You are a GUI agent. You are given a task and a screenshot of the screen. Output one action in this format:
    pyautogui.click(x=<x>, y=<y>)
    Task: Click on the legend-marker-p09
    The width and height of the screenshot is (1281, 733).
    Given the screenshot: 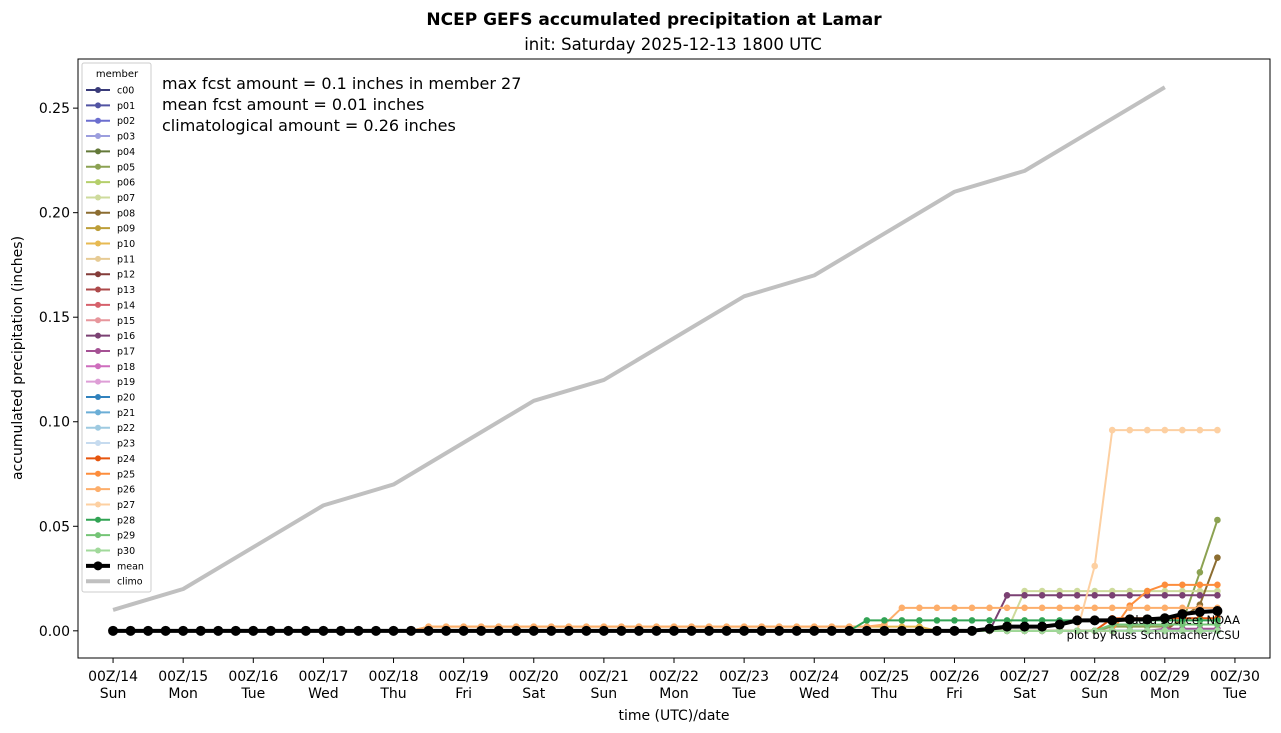 What is the action you would take?
    pyautogui.click(x=98, y=228)
    